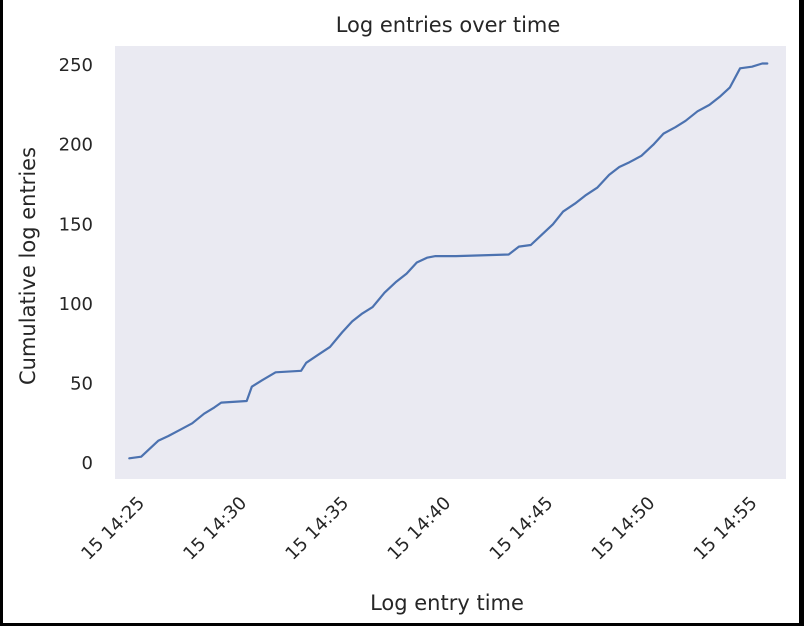  What do you see at coordinates (522, 529) in the screenshot?
I see `x-tick-label: 15 14:45` at bounding box center [522, 529].